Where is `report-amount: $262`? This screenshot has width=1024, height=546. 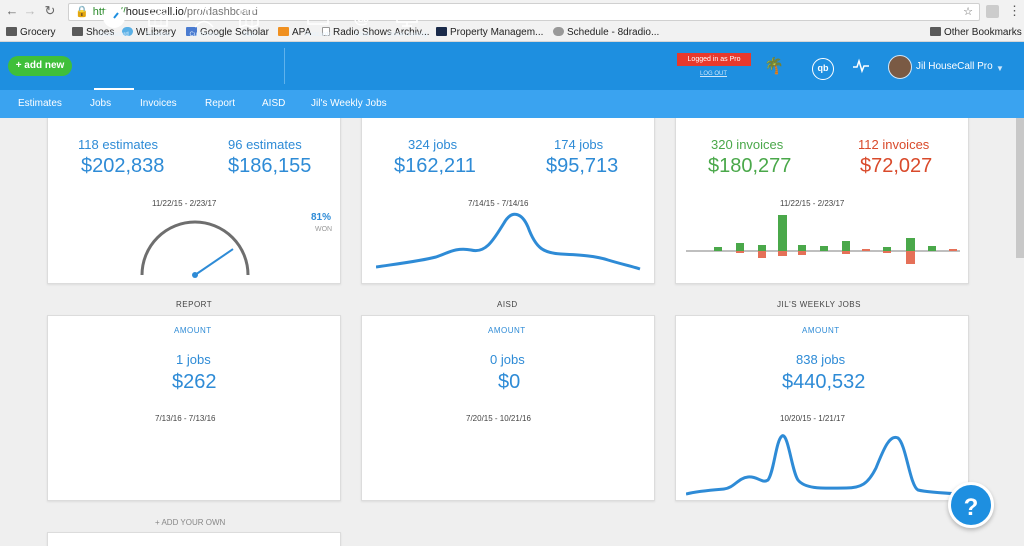 report-amount: $262 is located at coordinates (194, 382).